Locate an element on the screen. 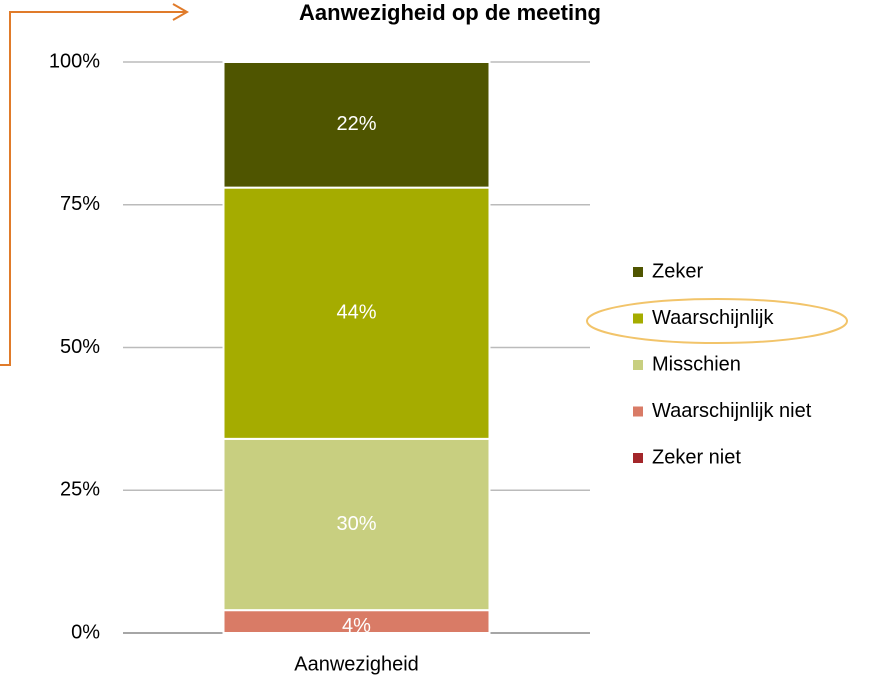  chart-title: Aanwezigheid op de meeting is located at coordinates (450, 12).